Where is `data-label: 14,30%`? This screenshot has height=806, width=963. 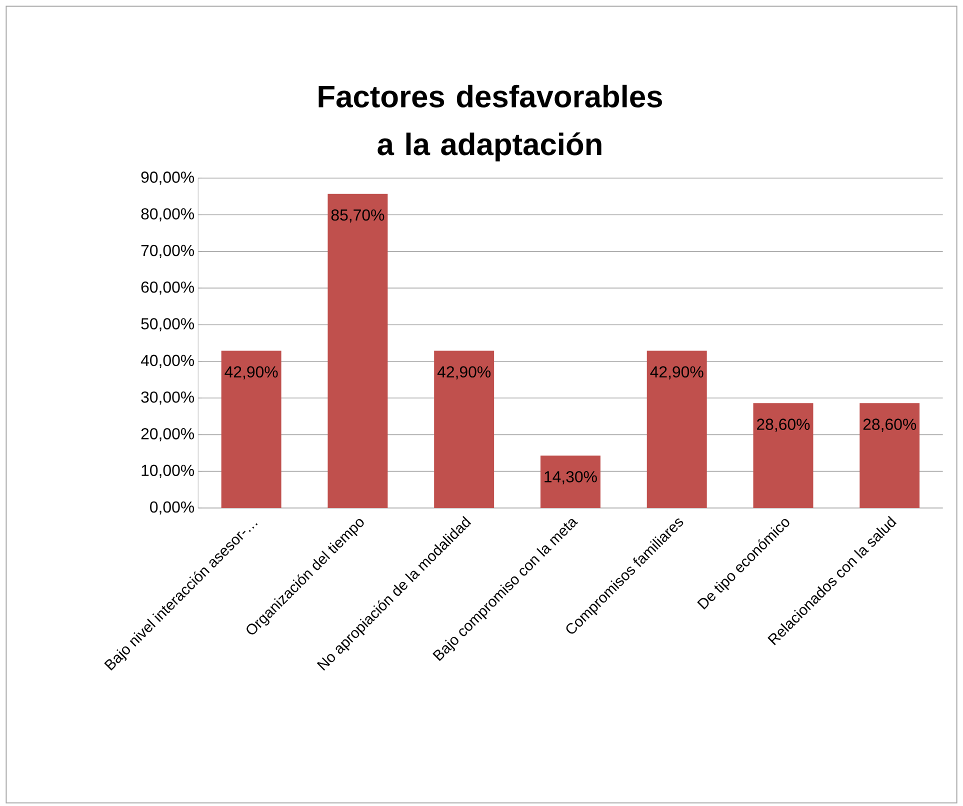
data-label: 14,30% is located at coordinates (570, 477).